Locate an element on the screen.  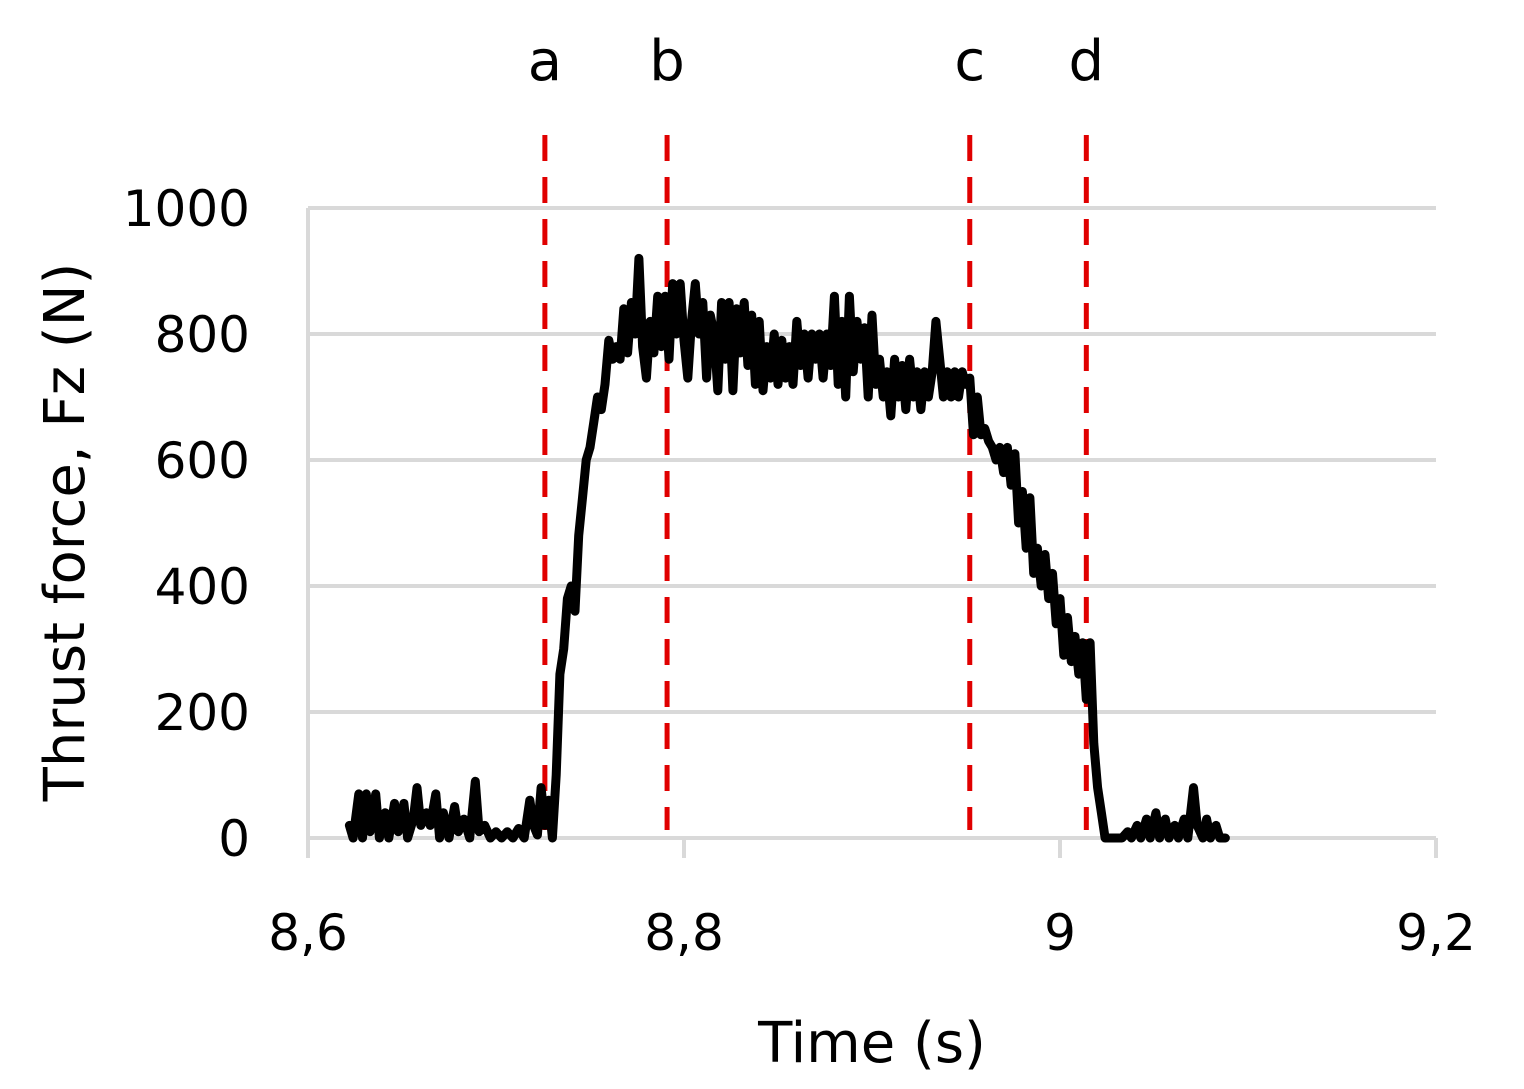
y-tick-label: 400 is located at coordinates (202, 587).